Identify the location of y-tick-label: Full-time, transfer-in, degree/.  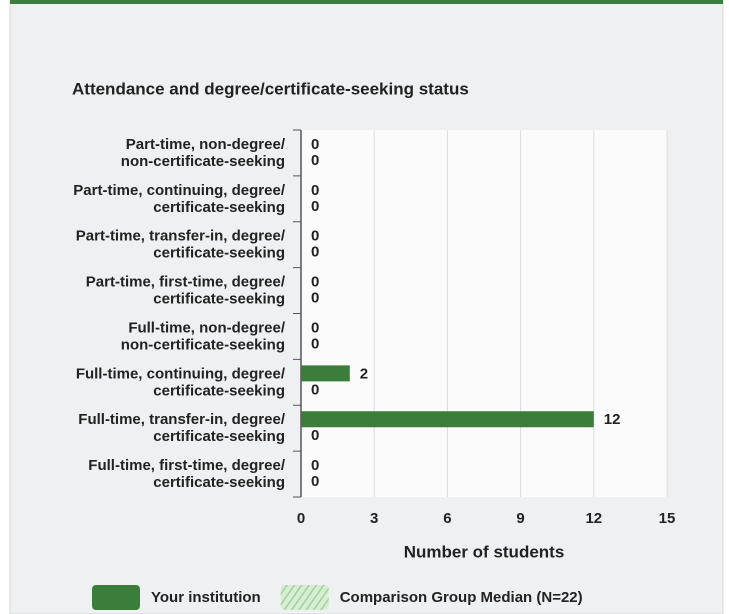
(182, 419).